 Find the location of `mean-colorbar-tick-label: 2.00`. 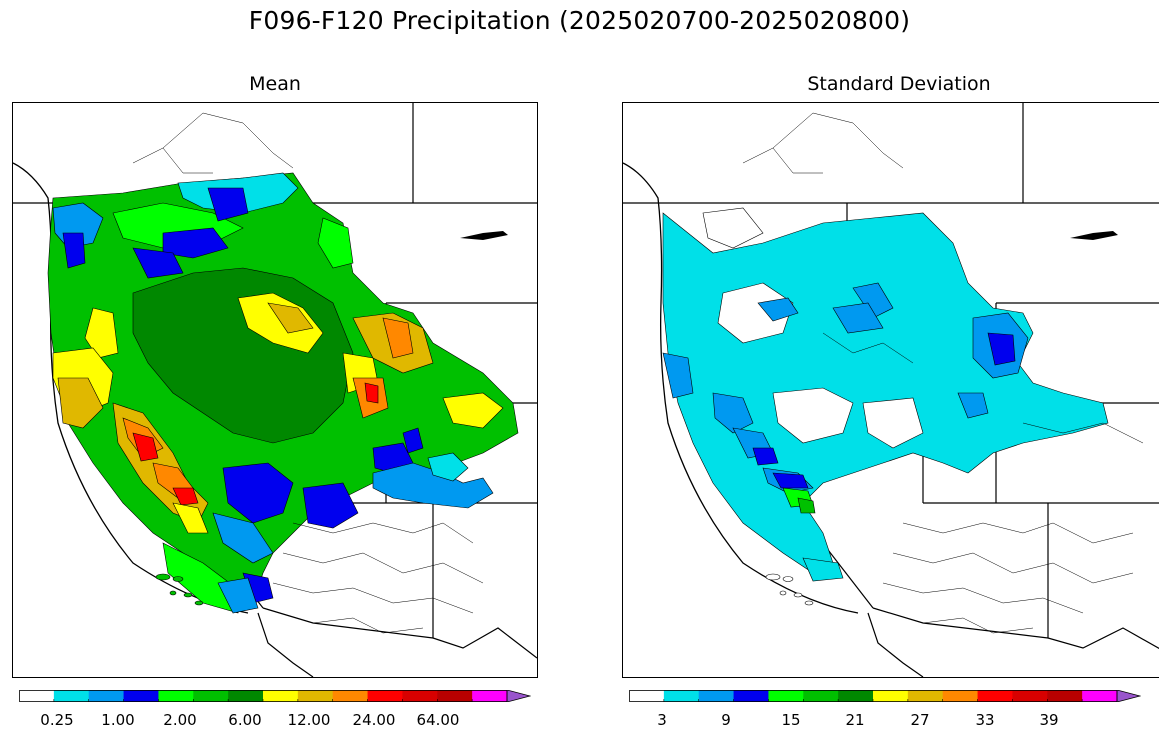

mean-colorbar-tick-label: 2.00 is located at coordinates (180, 720).